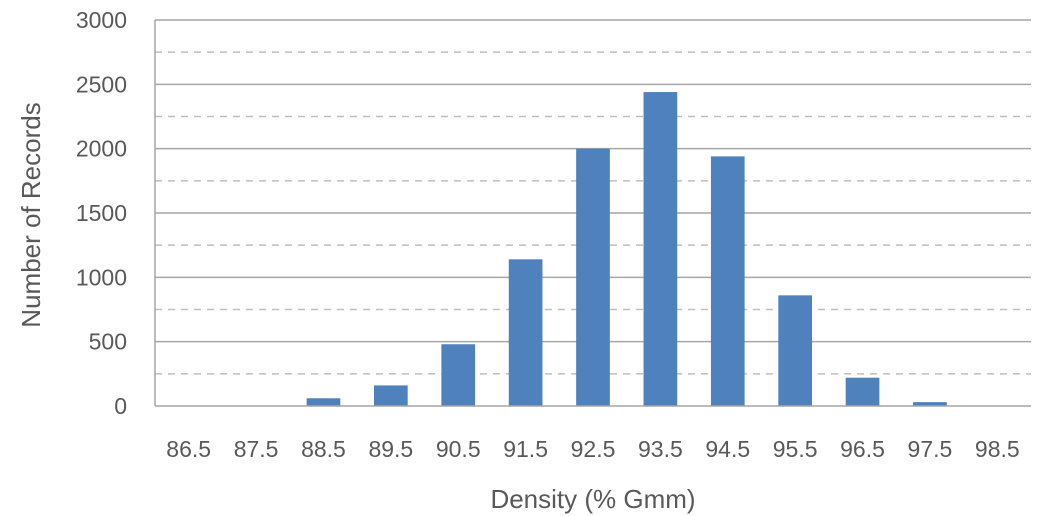 The width and height of the screenshot is (1040, 516). Describe the element at coordinates (727, 449) in the screenshot. I see `x-tick-label: 94.5` at that location.